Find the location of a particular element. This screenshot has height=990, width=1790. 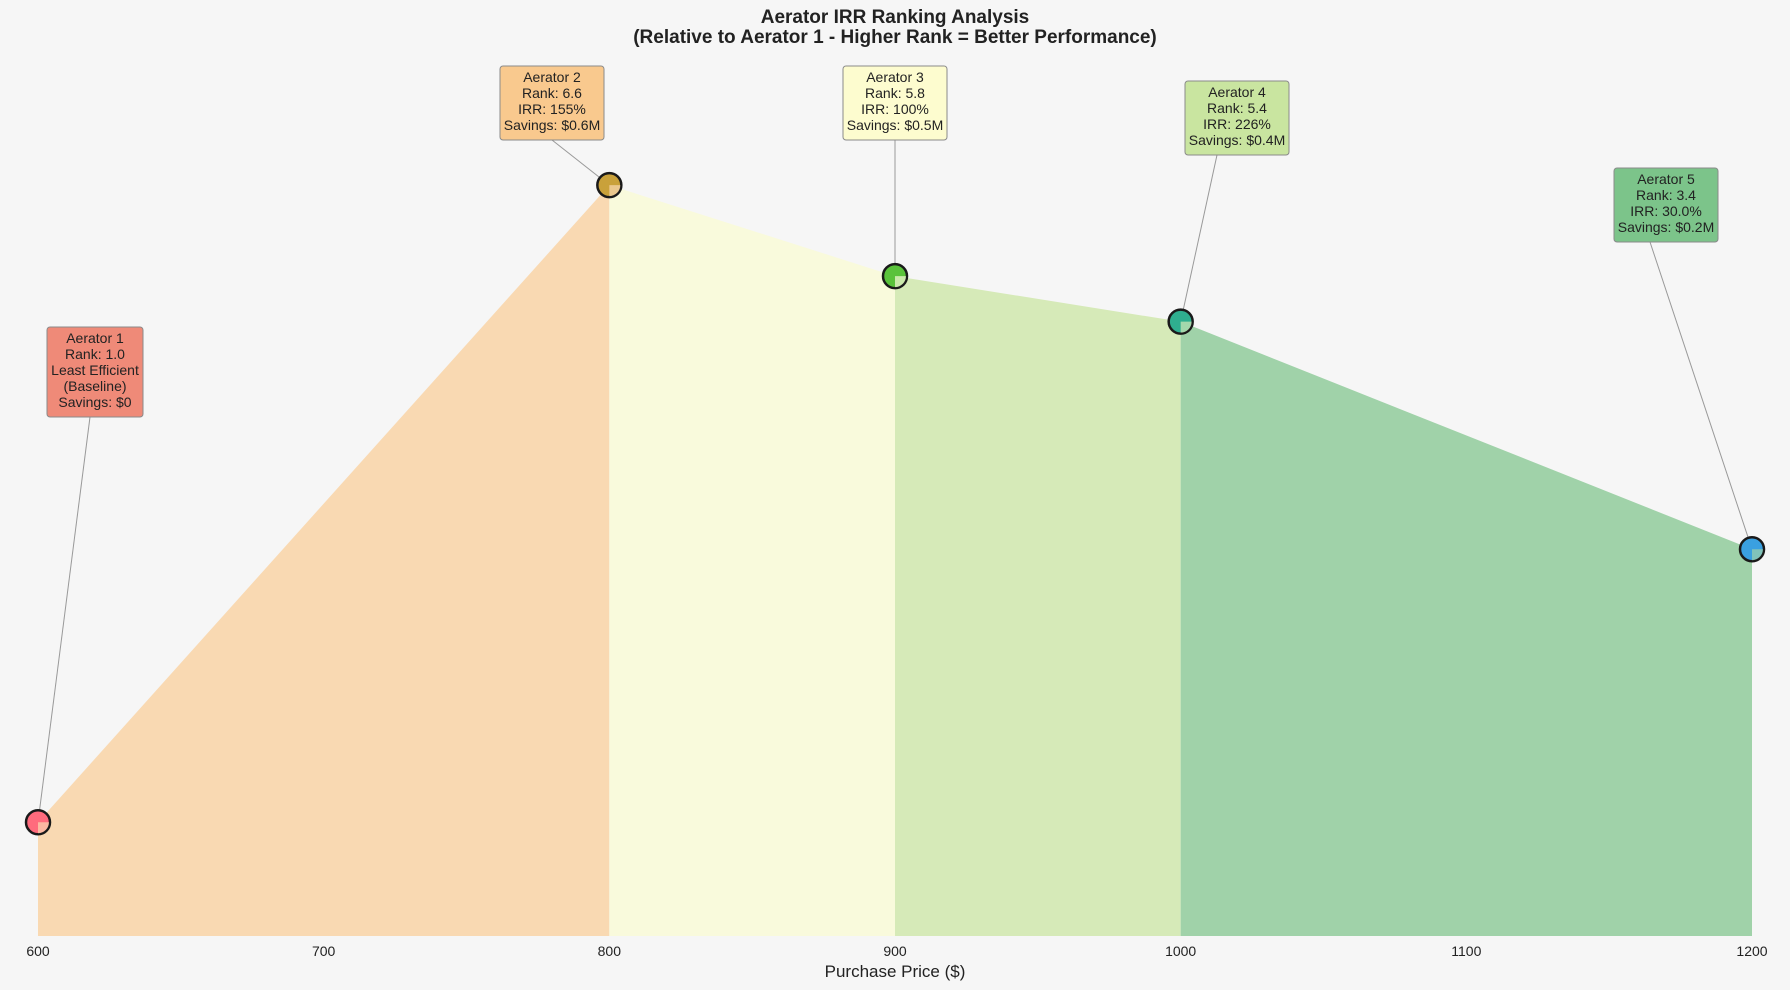

x-tick-label: 800 is located at coordinates (610, 951).